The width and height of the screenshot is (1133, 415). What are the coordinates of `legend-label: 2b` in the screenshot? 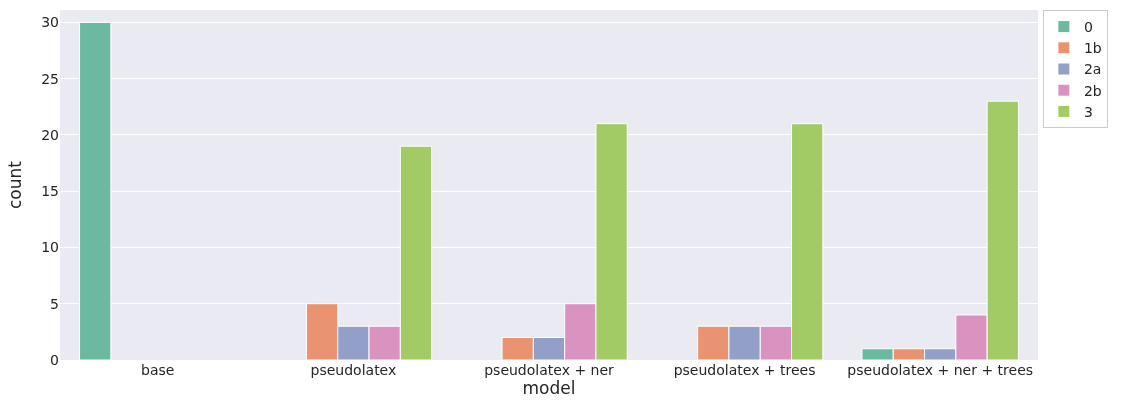 It's located at (1092, 90).